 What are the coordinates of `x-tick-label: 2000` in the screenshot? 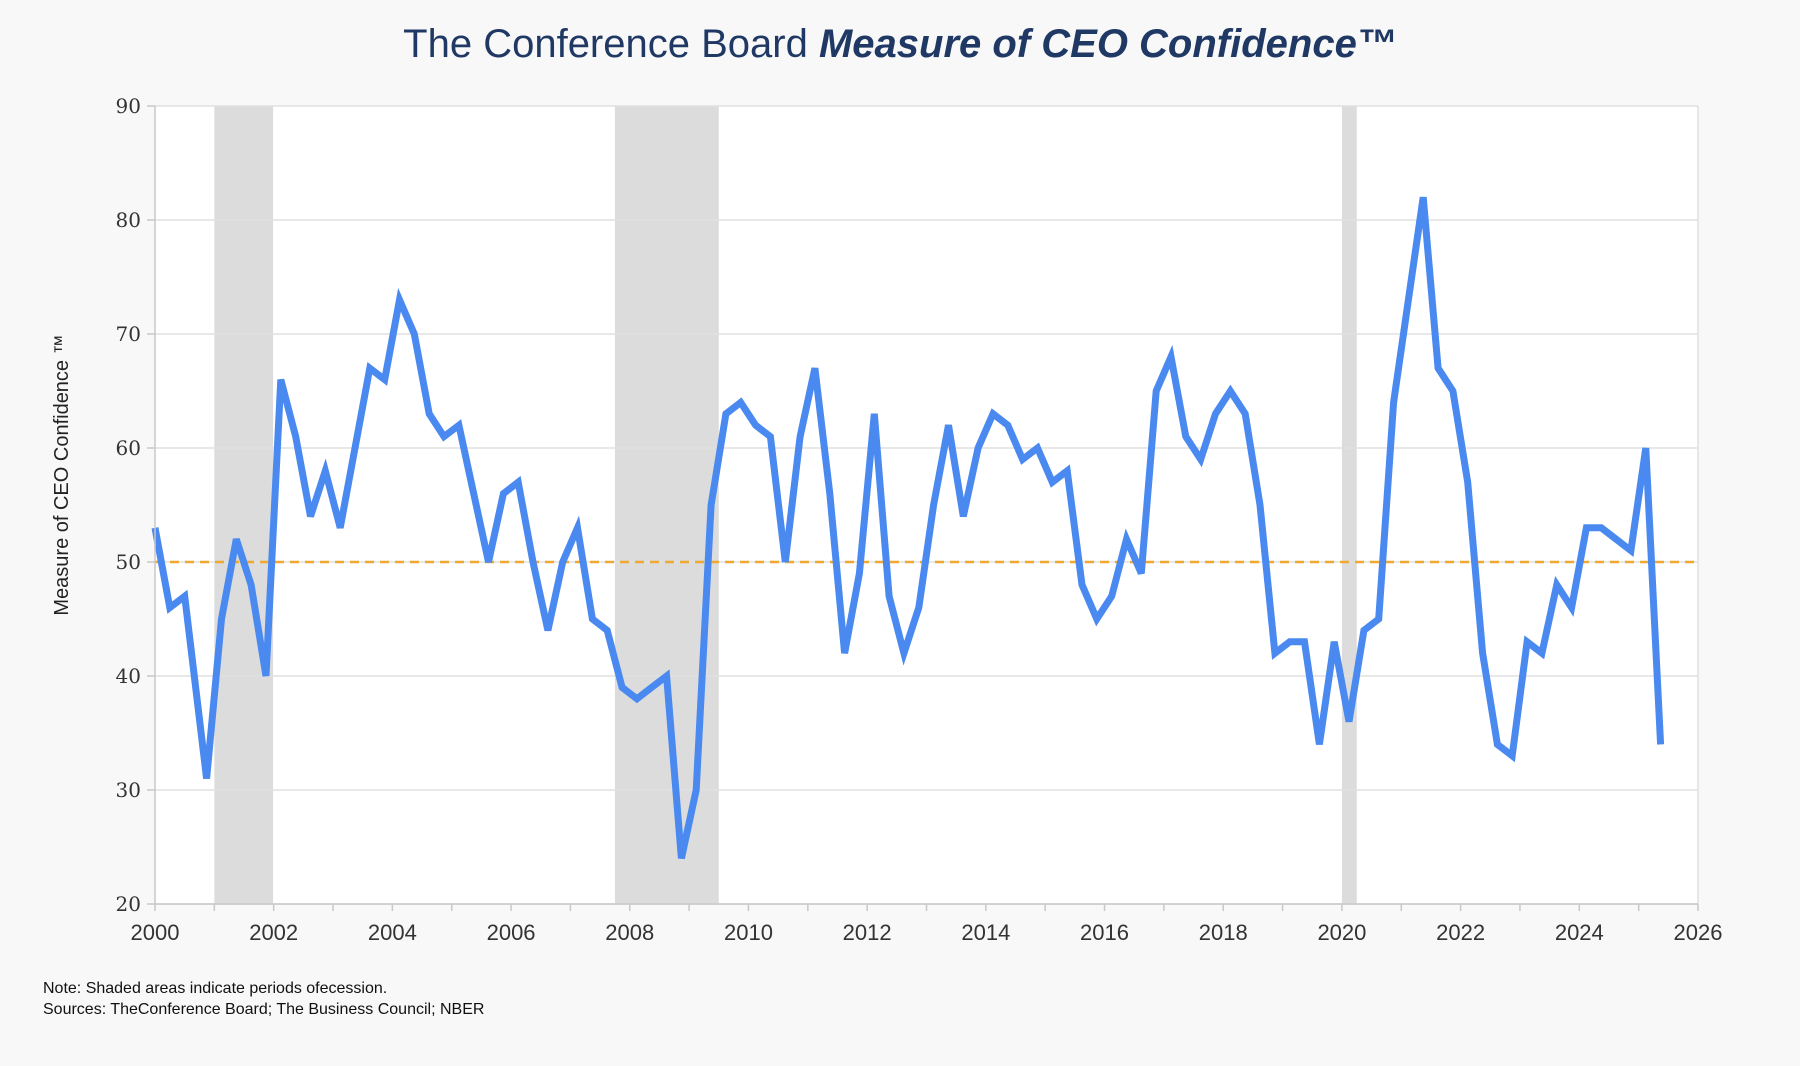 It's located at (155, 932).